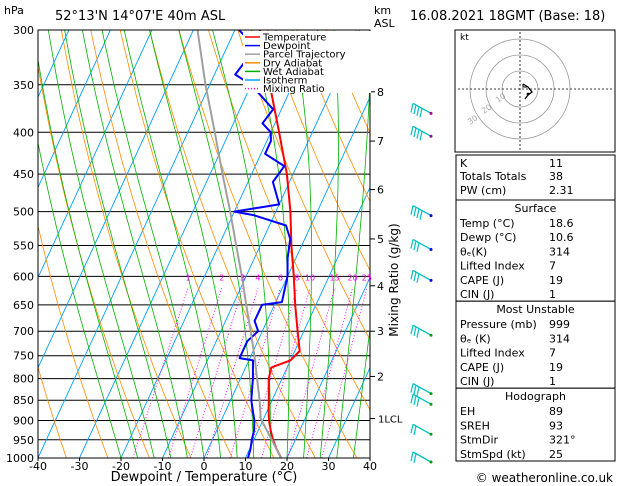  What do you see at coordinates (535, 250) in the screenshot?
I see `surface-box` at bounding box center [535, 250].